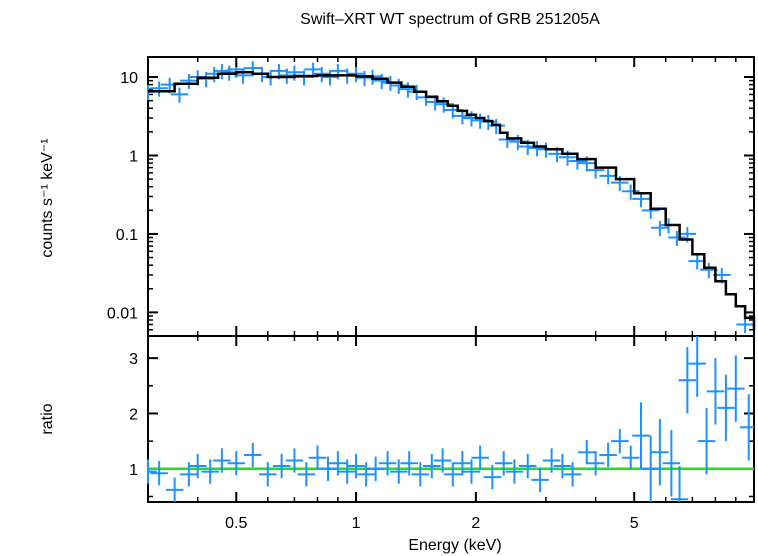 The width and height of the screenshot is (758, 556). I want to click on x-tick-label: 5, so click(634, 523).